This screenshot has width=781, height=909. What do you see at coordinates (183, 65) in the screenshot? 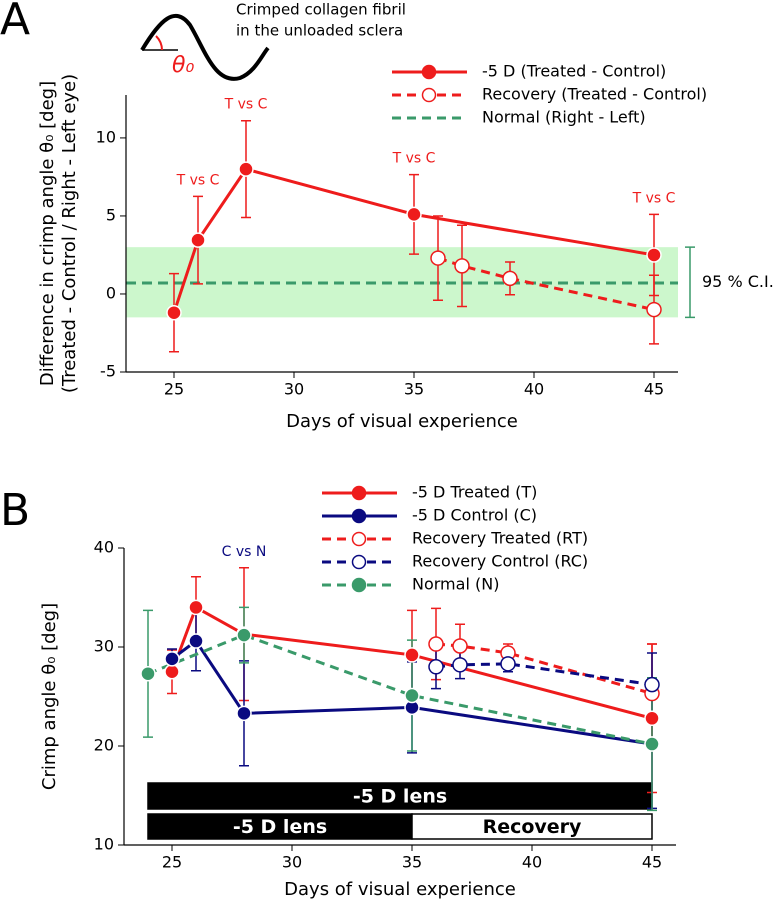
I see `inset-symbol: θ₀` at bounding box center [183, 65].